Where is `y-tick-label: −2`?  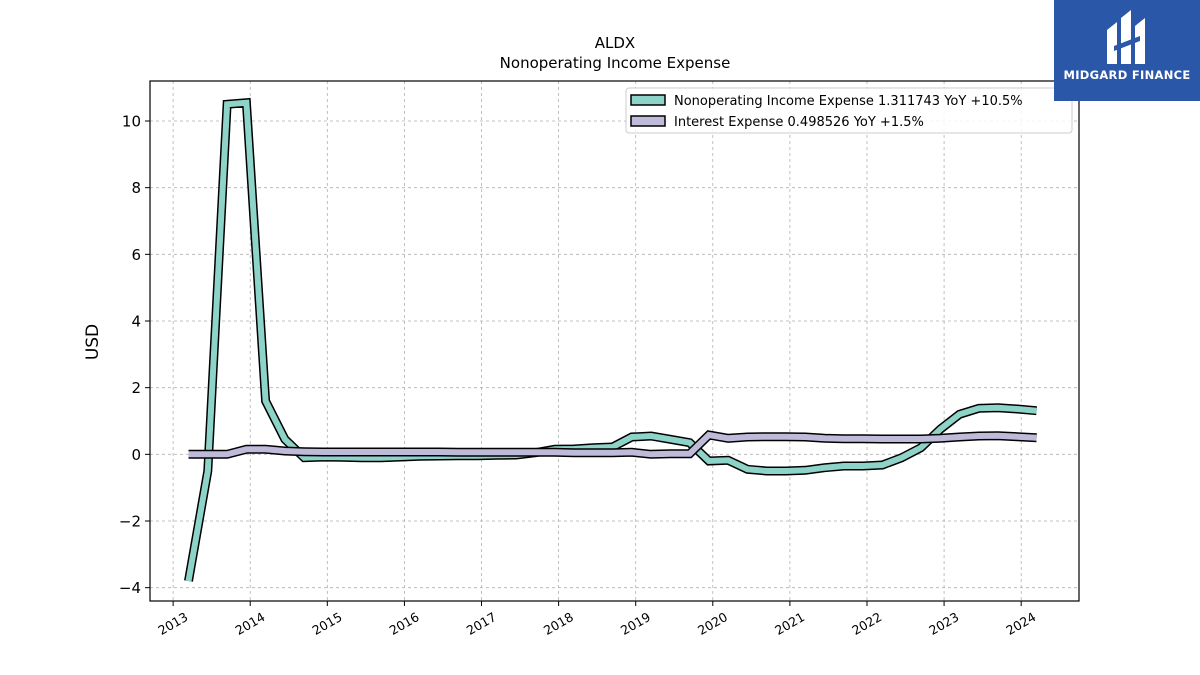
y-tick-label: −2 is located at coordinates (130, 522).